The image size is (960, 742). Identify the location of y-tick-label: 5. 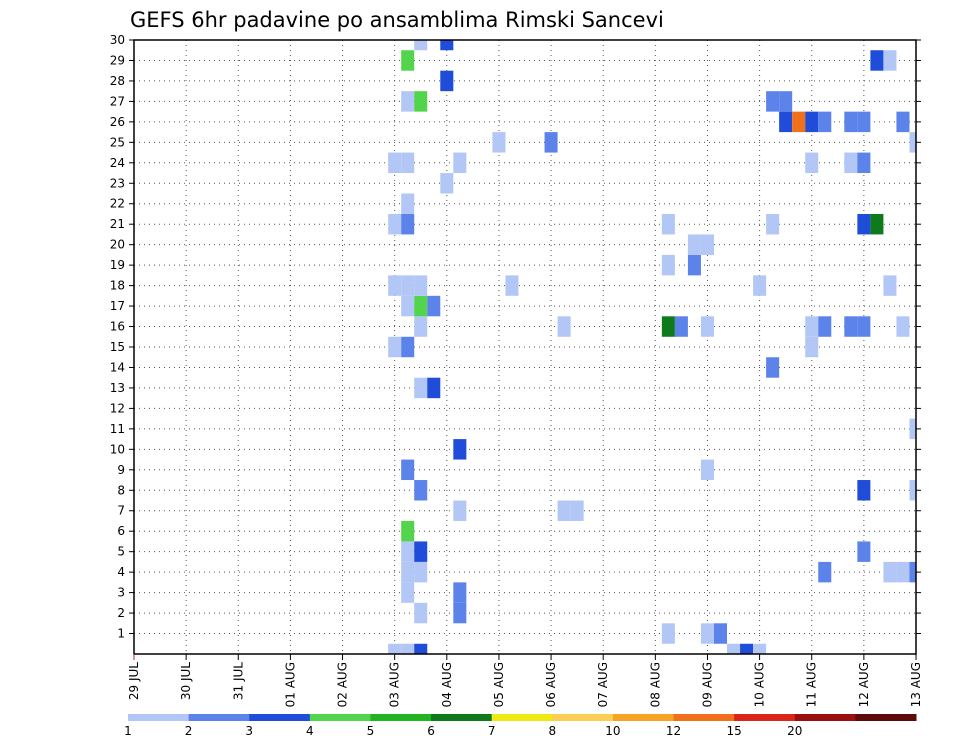
(121, 552).